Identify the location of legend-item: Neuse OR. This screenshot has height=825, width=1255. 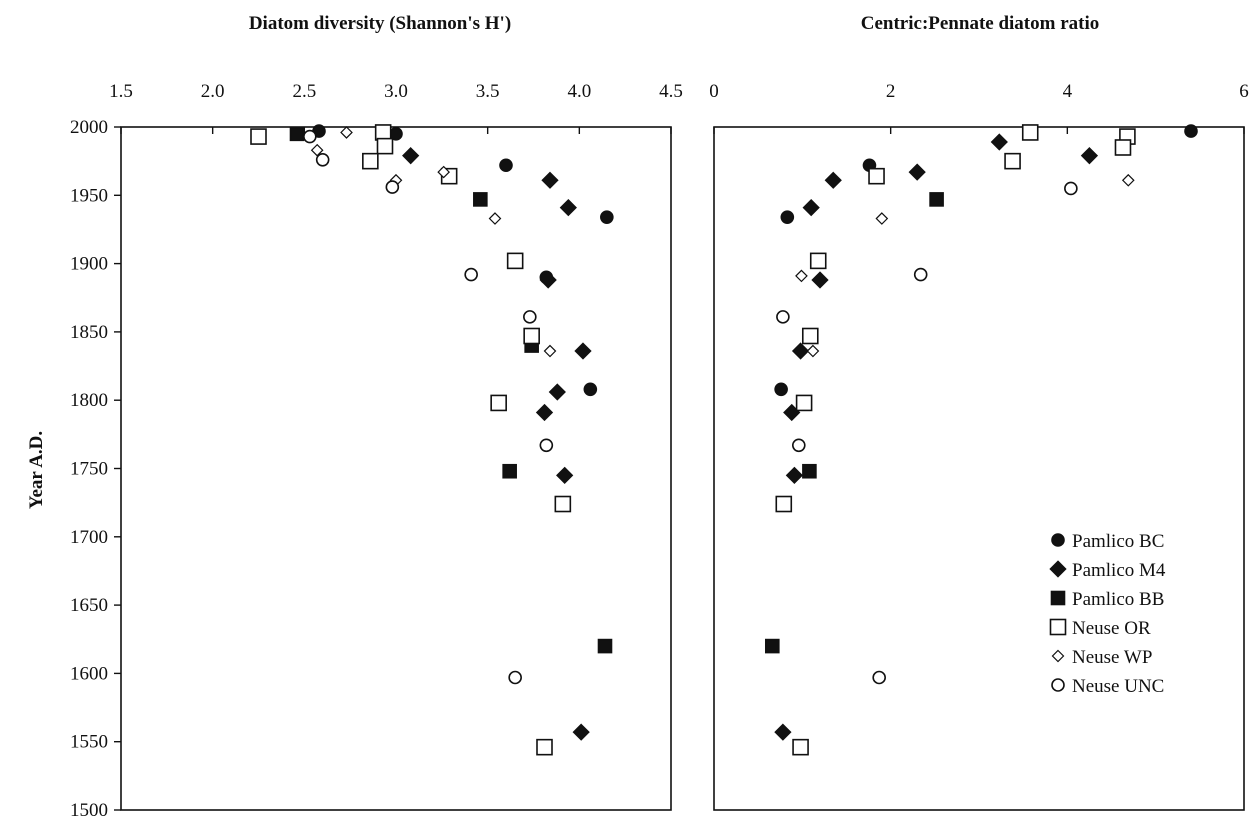
(1100, 628).